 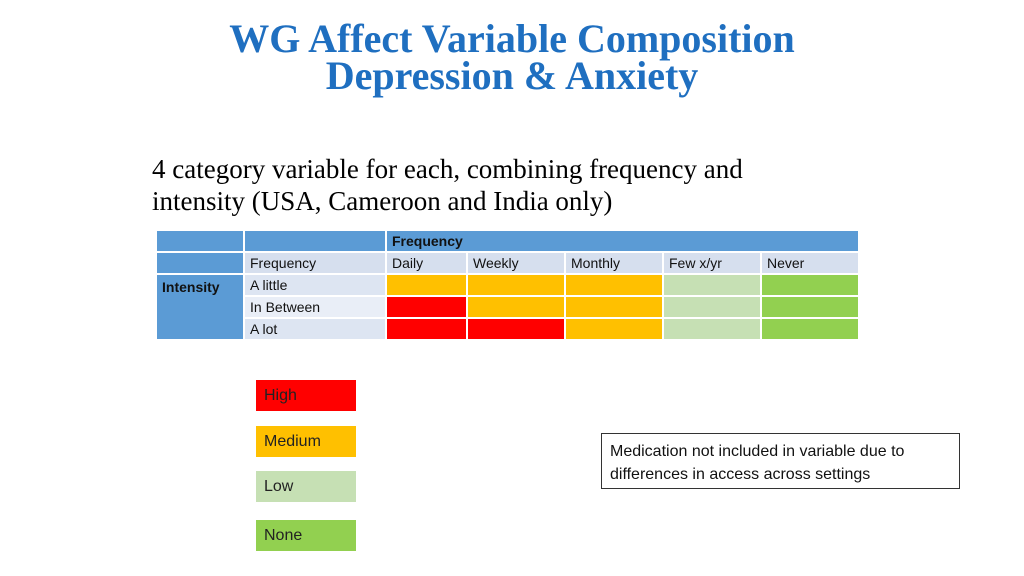 I want to click on legend-medium: Medium, so click(x=306, y=441).